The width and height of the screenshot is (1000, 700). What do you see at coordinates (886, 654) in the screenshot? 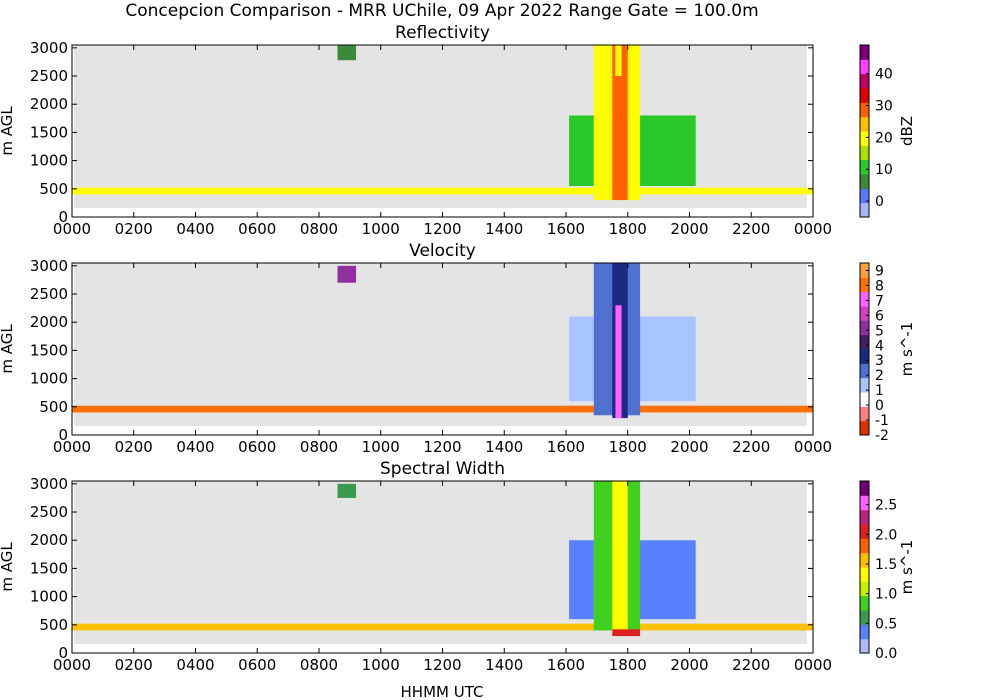
I see `colorbar-tick-label: 0.0` at bounding box center [886, 654].